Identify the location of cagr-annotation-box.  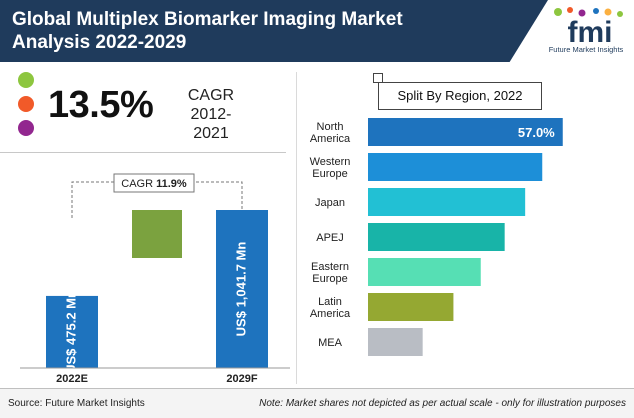
(154, 183).